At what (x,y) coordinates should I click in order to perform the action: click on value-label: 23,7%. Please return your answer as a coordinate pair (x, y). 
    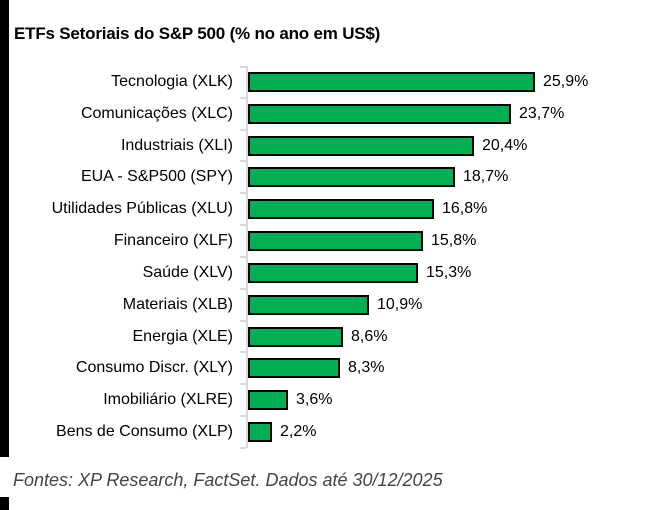
    Looking at the image, I should click on (542, 113).